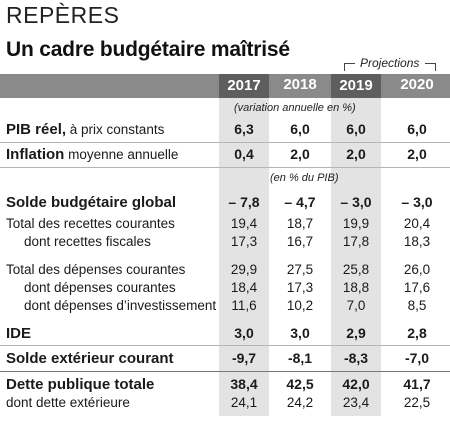  What do you see at coordinates (300, 241) in the screenshot?
I see `table-cell: 16,7` at bounding box center [300, 241].